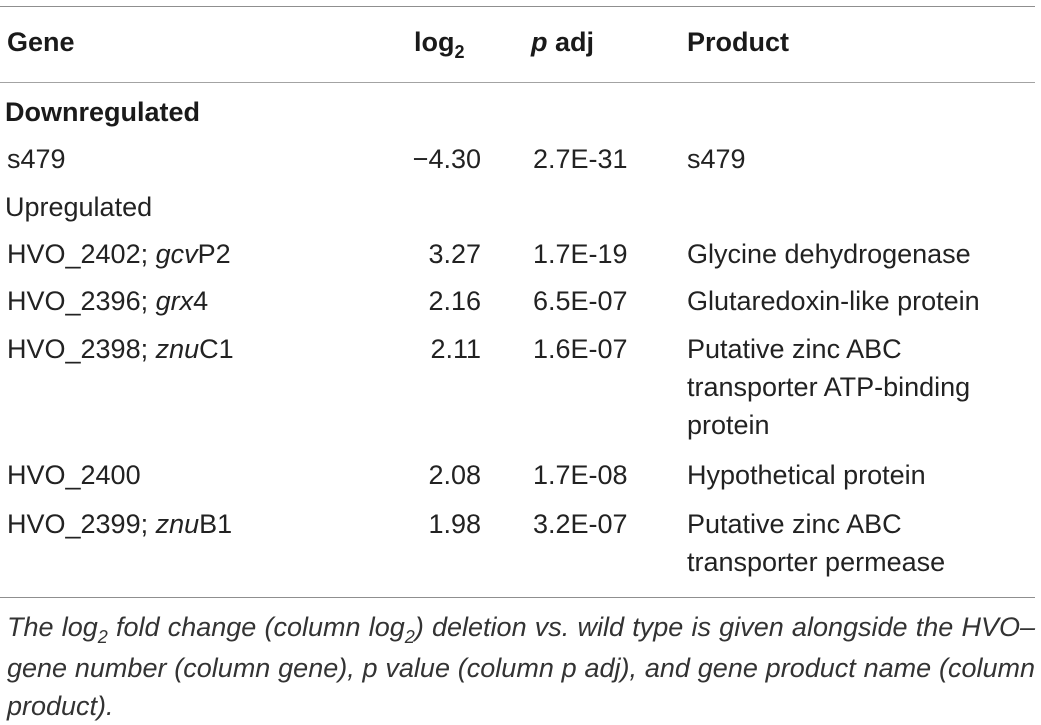  I want to click on product-line: protein, so click(728, 425).